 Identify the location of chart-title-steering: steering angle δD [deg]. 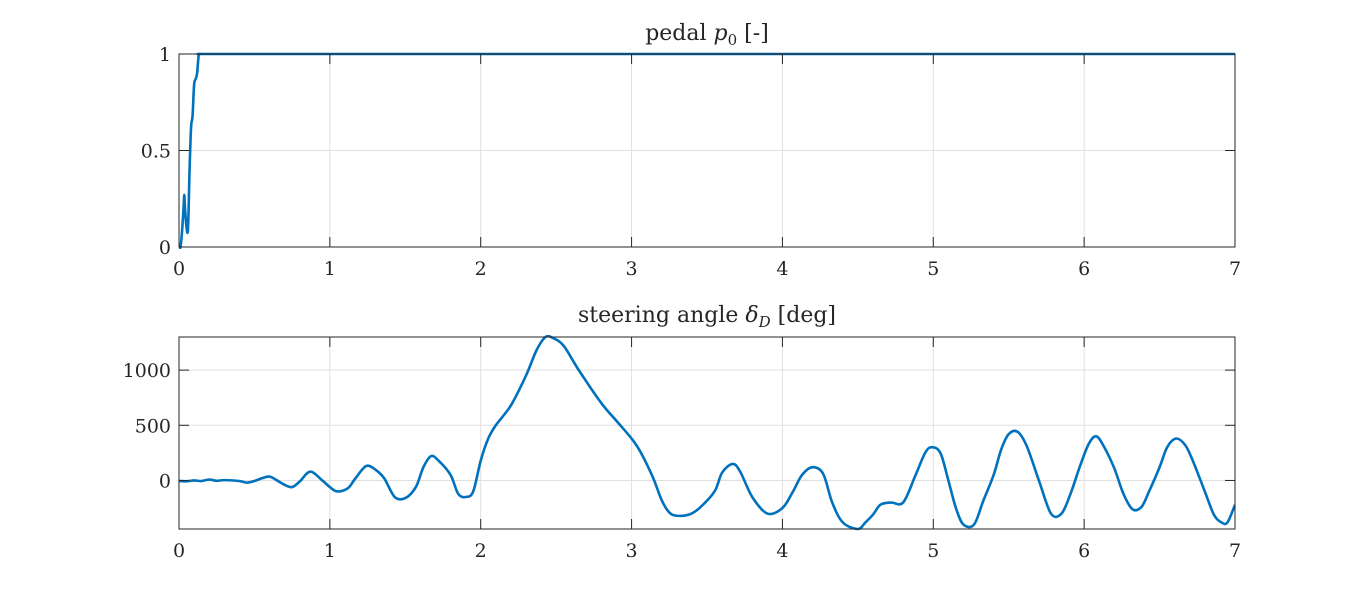
(707, 317).